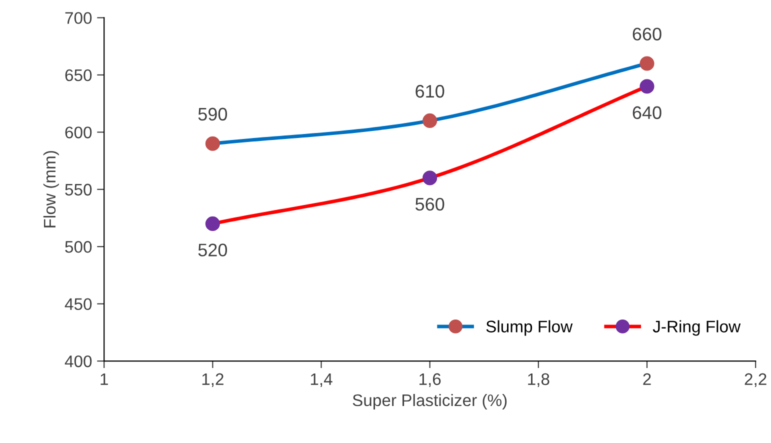  Describe the element at coordinates (430, 91) in the screenshot. I see `data-label: 610` at that location.